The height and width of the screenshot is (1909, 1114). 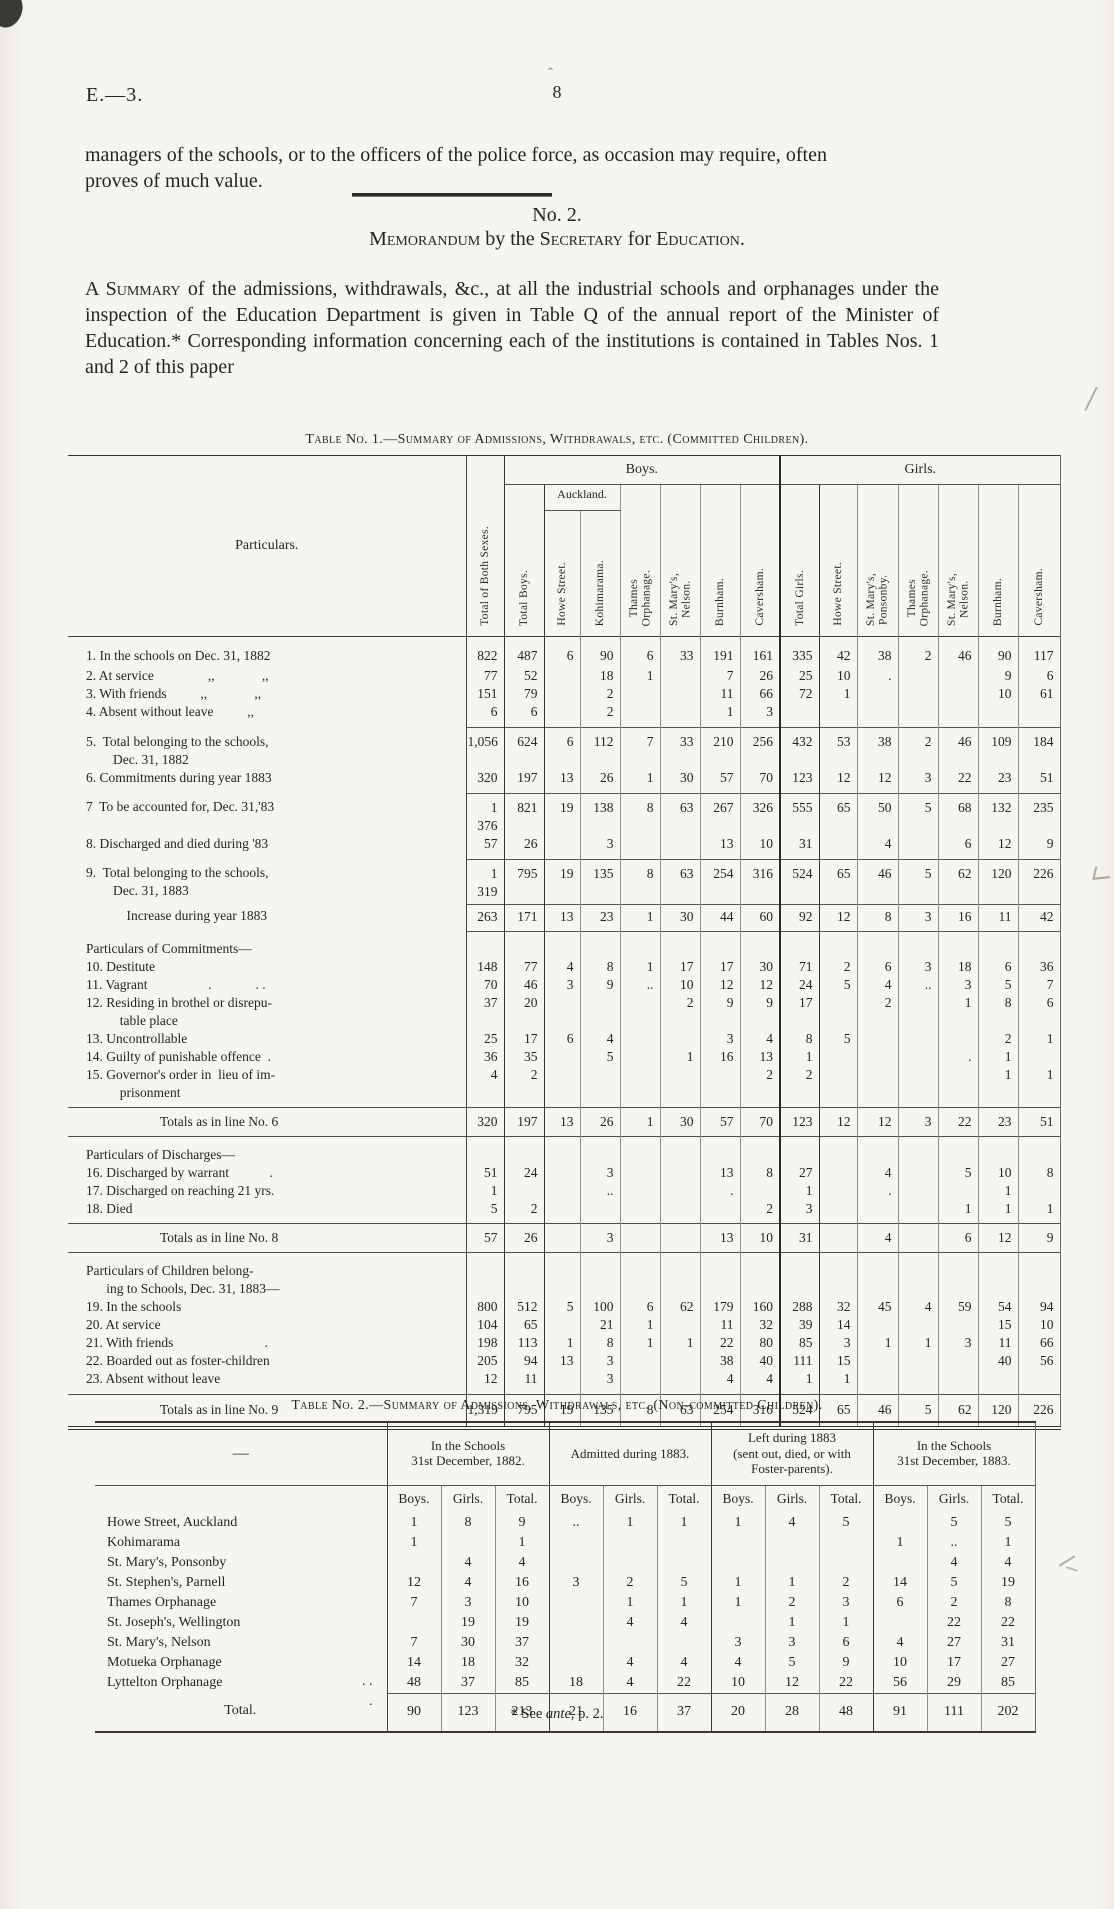 What do you see at coordinates (998, 1307) in the screenshot?
I see `table1-cell: 54` at bounding box center [998, 1307].